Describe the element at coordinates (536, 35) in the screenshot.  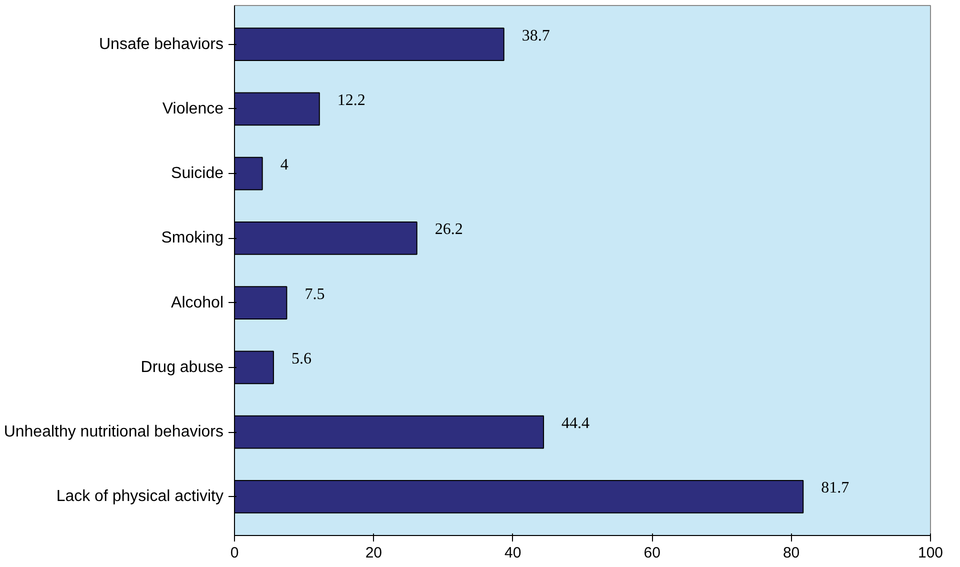
I see `data-label: 38.7` at that location.